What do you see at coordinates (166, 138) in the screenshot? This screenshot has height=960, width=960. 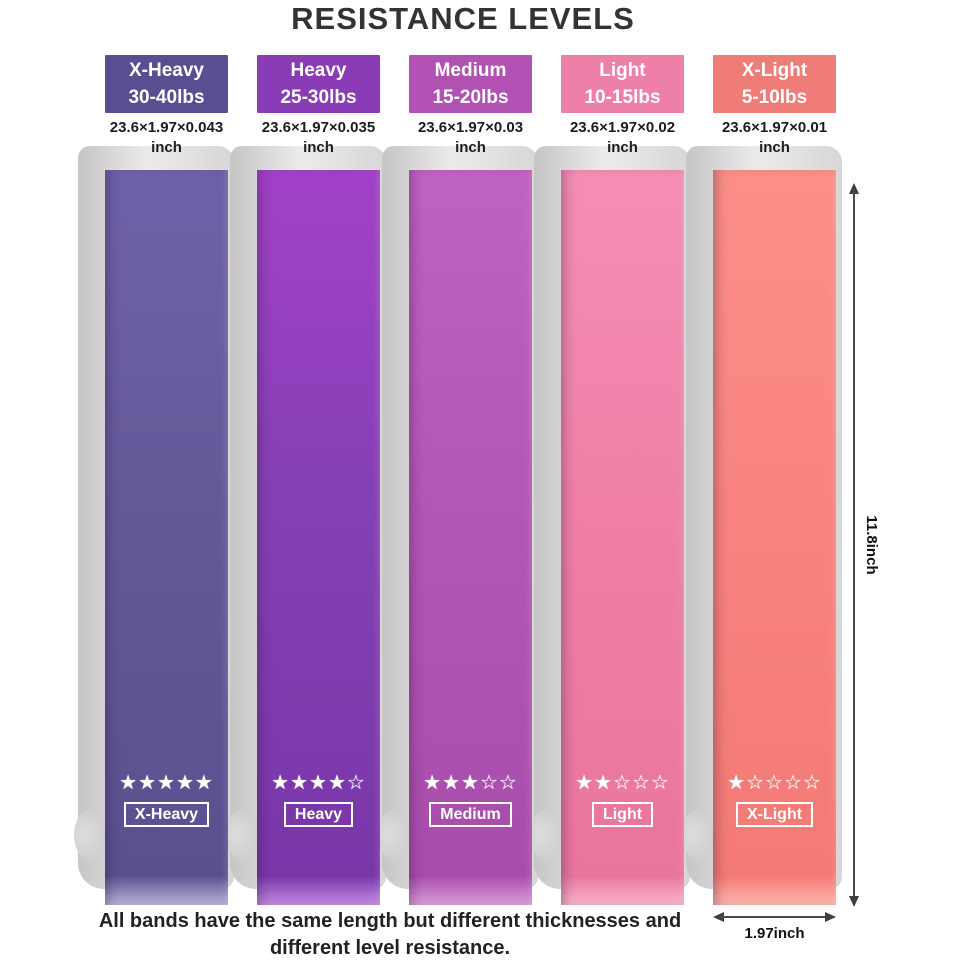 I see `dimensions-label: 23.6×1.97×0.043 inch` at bounding box center [166, 138].